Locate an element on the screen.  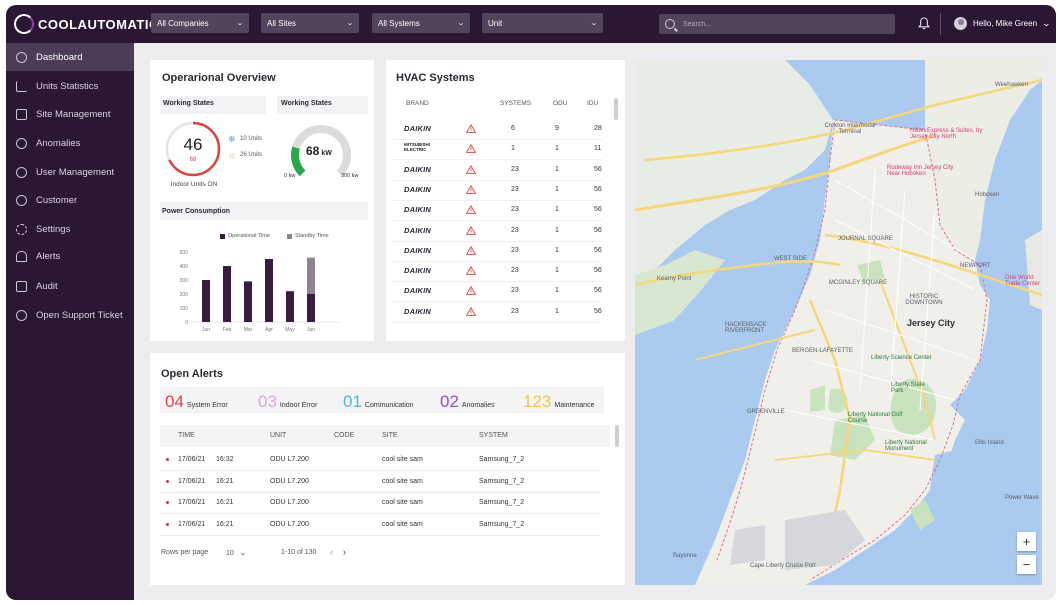
map-poi: Rodeway Inn Jersey City Near Hoboken is located at coordinates (920, 171).